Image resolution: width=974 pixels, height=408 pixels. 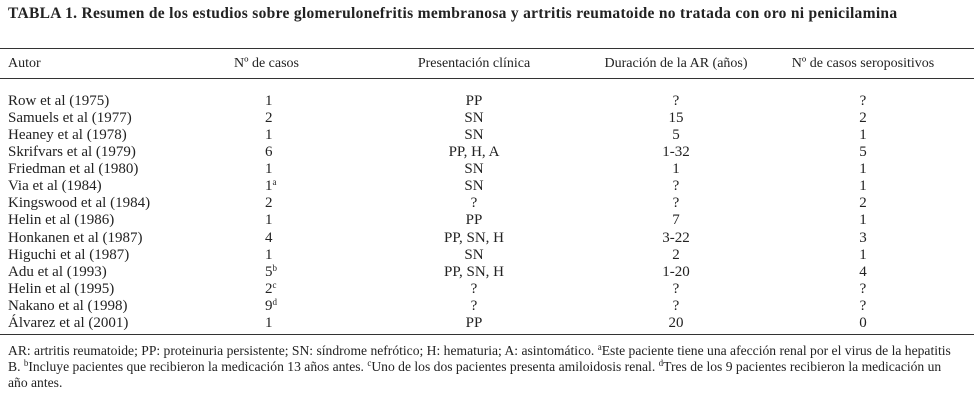 What do you see at coordinates (863, 63) in the screenshot?
I see `header-cell: Nº de casos seropositivos` at bounding box center [863, 63].